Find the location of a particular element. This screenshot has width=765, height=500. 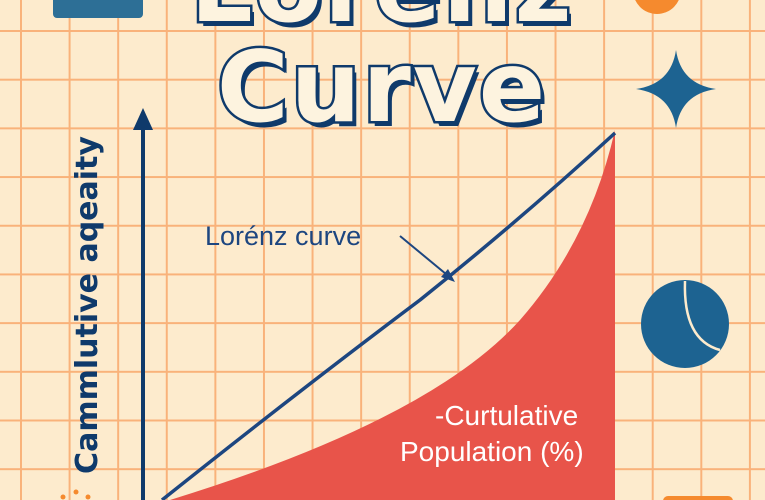

star-icon is located at coordinates (676, 89).